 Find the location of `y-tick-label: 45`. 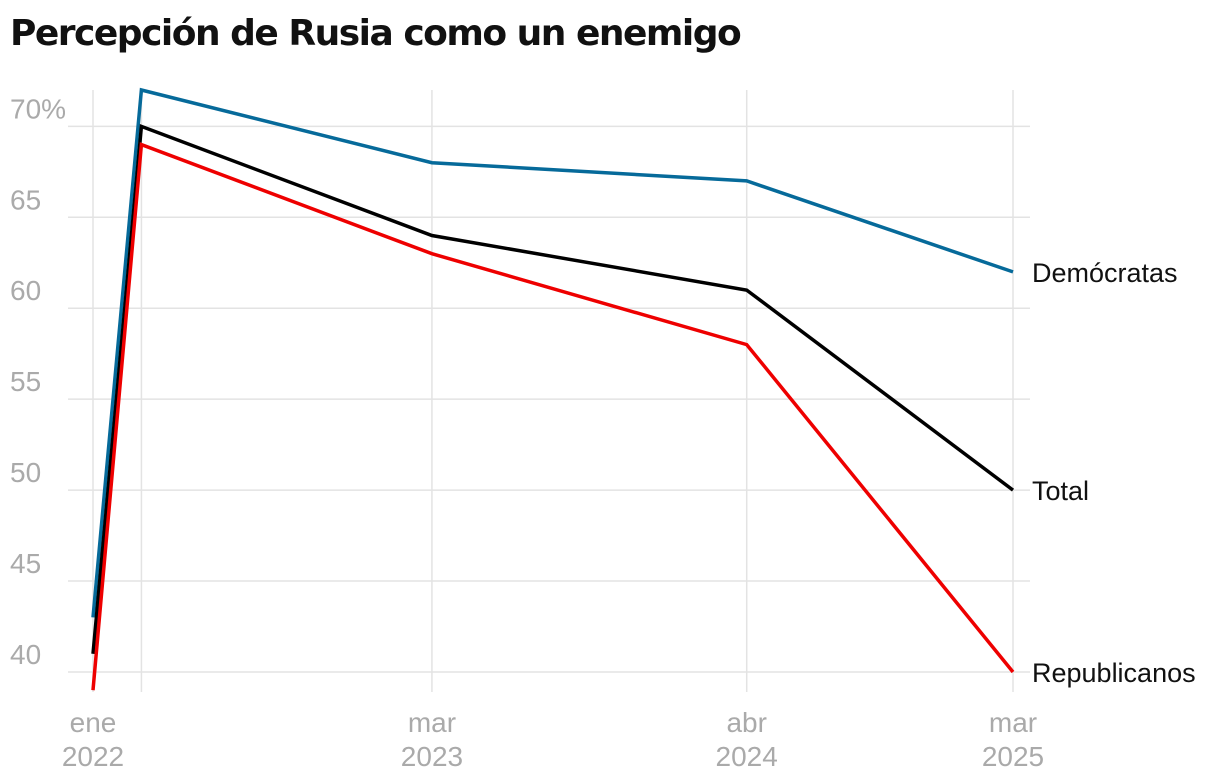

y-tick-label: 45 is located at coordinates (25, 563).